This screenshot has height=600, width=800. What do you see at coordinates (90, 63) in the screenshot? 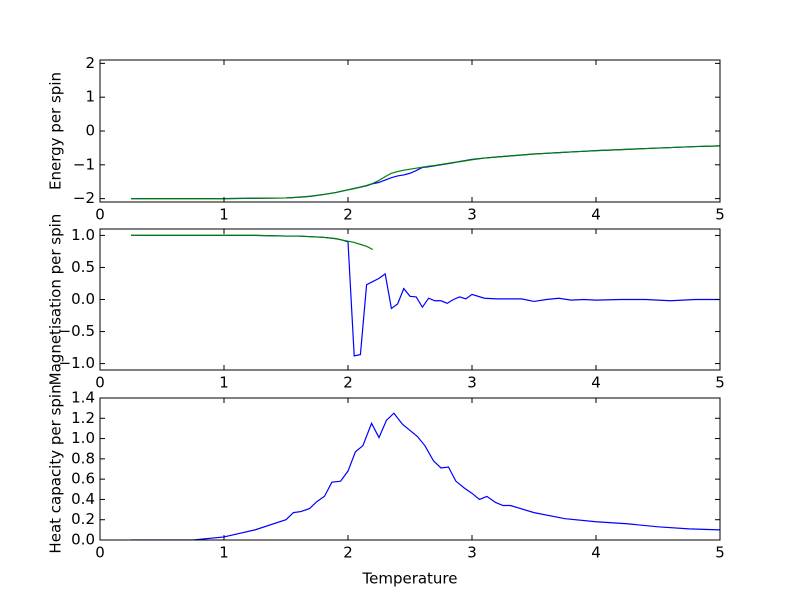
I see `y-tick-label: 2` at bounding box center [90, 63].